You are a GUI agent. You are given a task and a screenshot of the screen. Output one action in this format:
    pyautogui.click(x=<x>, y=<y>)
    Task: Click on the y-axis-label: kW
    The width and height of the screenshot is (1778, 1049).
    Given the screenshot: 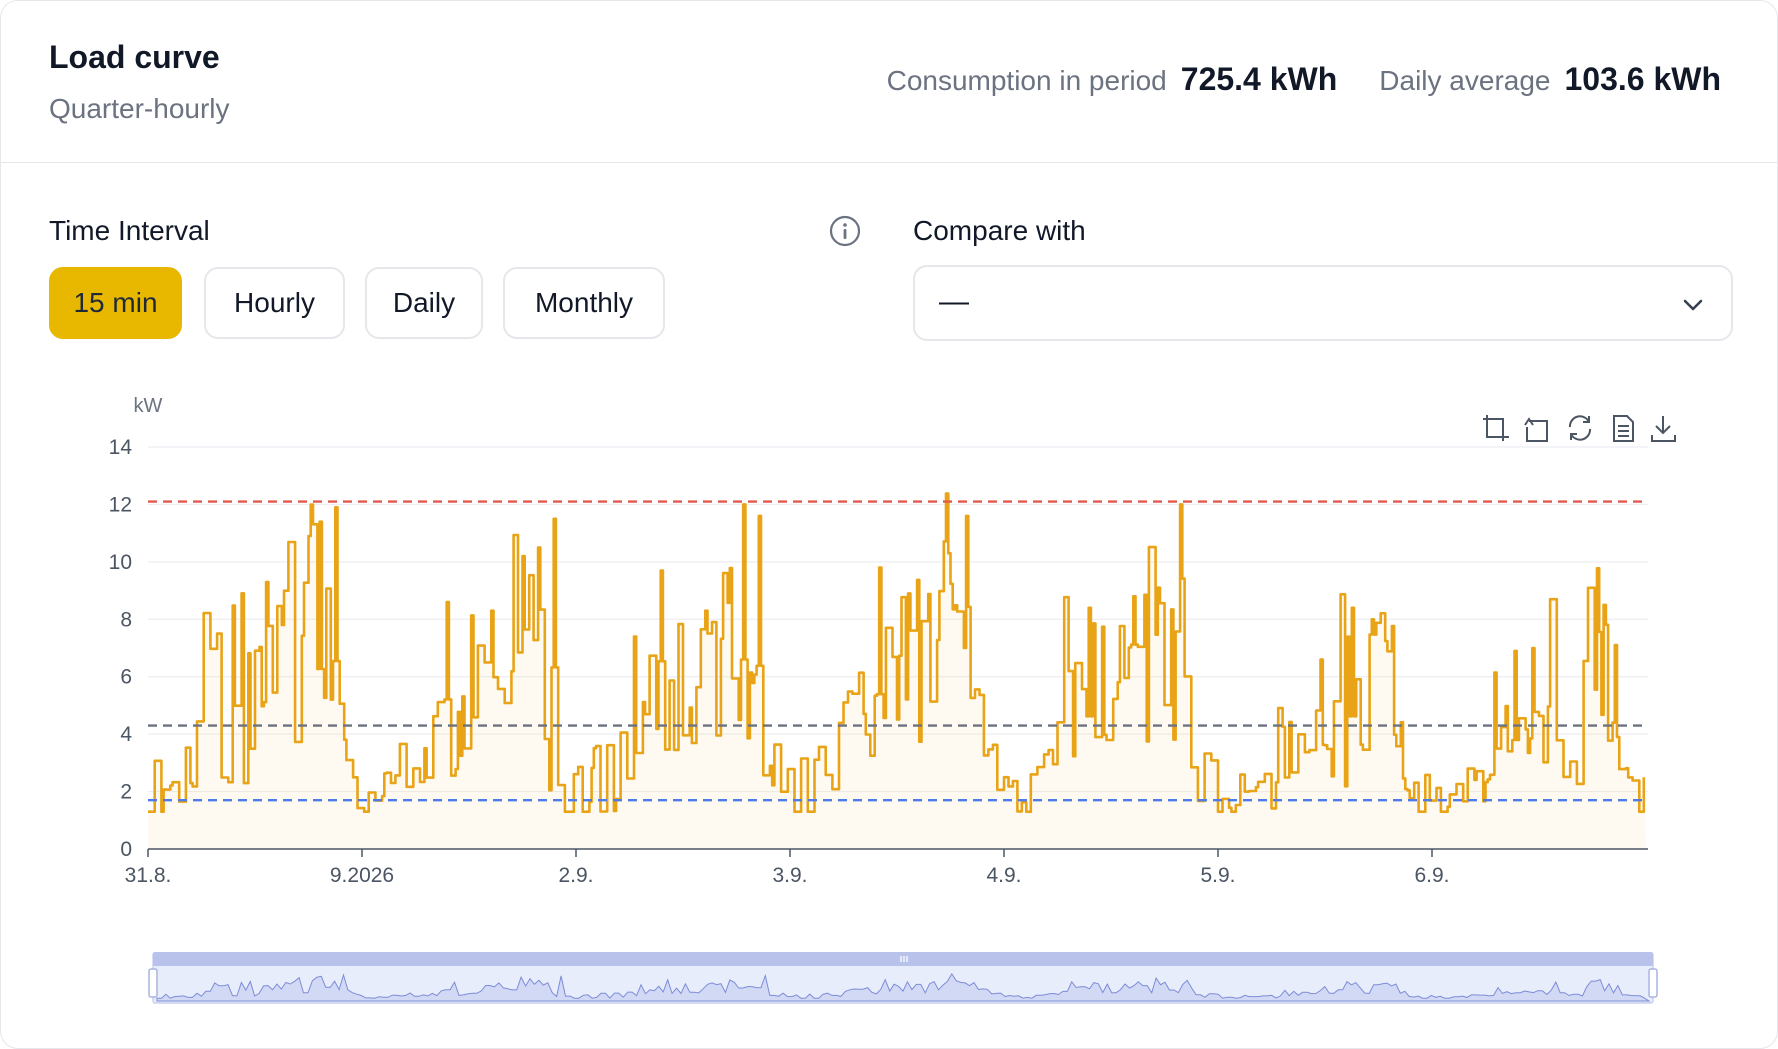 What is the action you would take?
    pyautogui.click(x=148, y=406)
    